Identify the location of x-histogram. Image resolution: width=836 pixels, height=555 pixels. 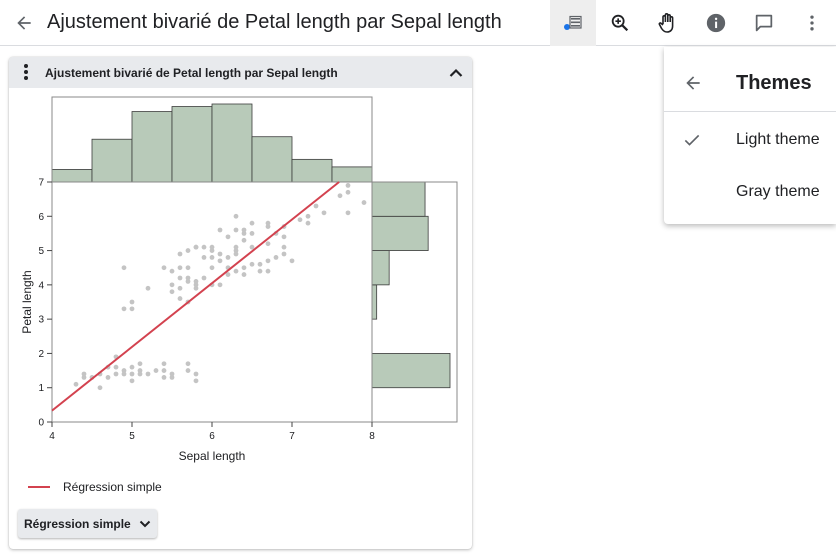
(212, 143).